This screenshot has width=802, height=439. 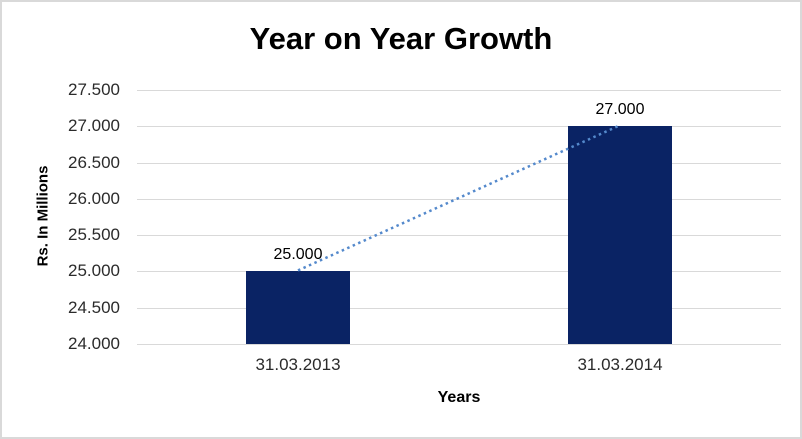 What do you see at coordinates (94, 89) in the screenshot?
I see `y-tick-label: 27.500` at bounding box center [94, 89].